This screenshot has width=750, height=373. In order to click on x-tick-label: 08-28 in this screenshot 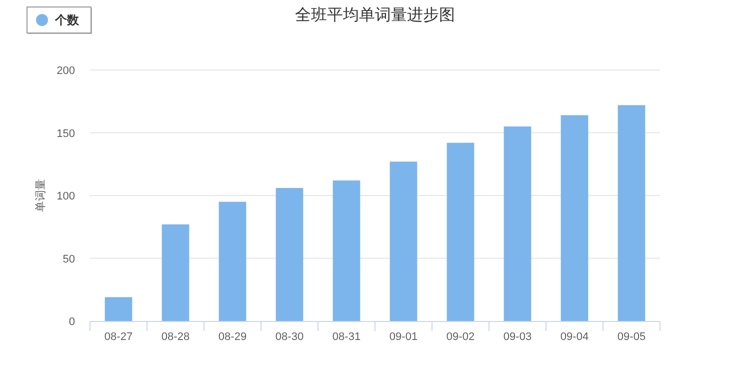, I will do `click(175, 337)`.